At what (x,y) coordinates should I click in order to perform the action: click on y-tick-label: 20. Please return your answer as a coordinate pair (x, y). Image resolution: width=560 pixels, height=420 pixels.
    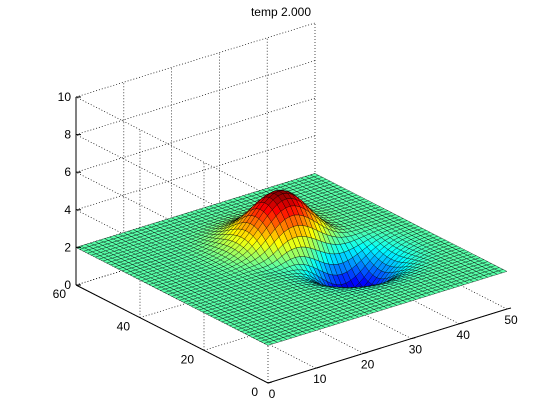
    Looking at the image, I should click on (188, 359).